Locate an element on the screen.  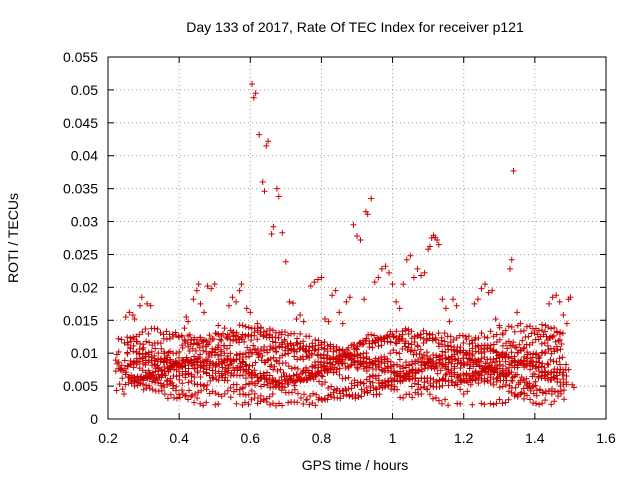
y-tick-label: 0.015 is located at coordinates (80, 320).